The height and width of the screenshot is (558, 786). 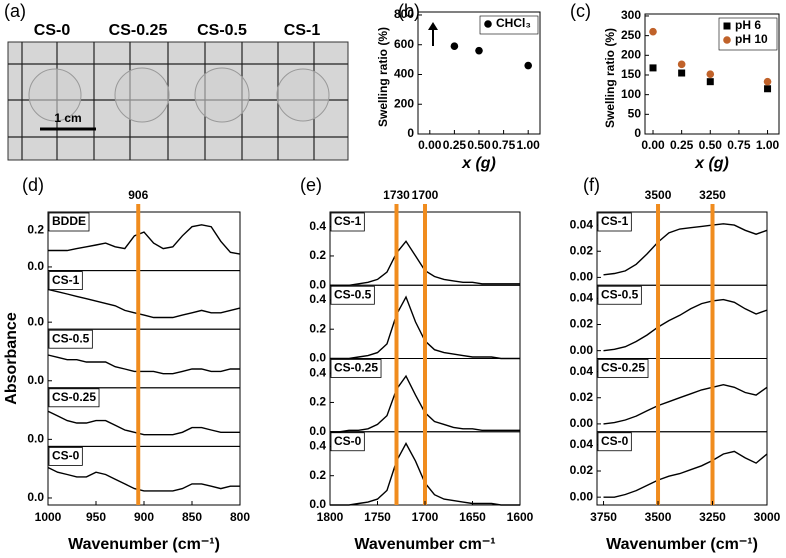 I want to click on sample-label: CS-0.5, so click(x=222, y=30).